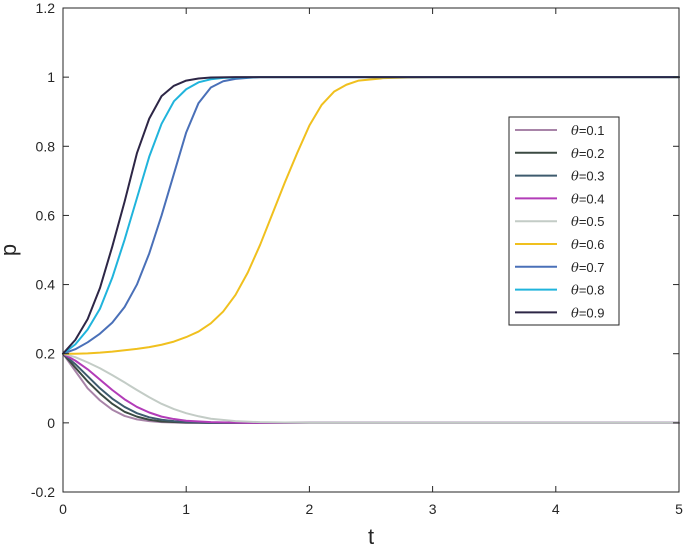 This screenshot has height=546, width=685. Describe the element at coordinates (186, 509) in the screenshot. I see `x-tick-label: 1` at that location.